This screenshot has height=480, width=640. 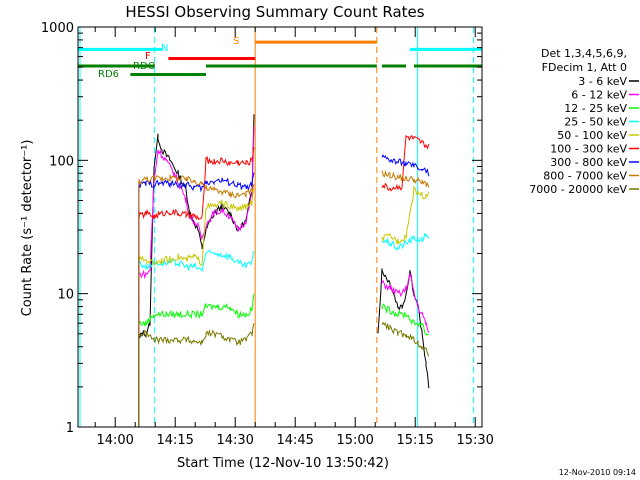 I want to click on x-tick-label: 14:15, so click(x=174, y=440).